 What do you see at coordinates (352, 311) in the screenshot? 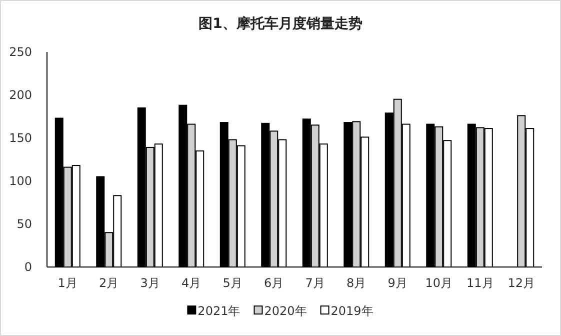
I see `legend-label: 2019年` at bounding box center [352, 311].